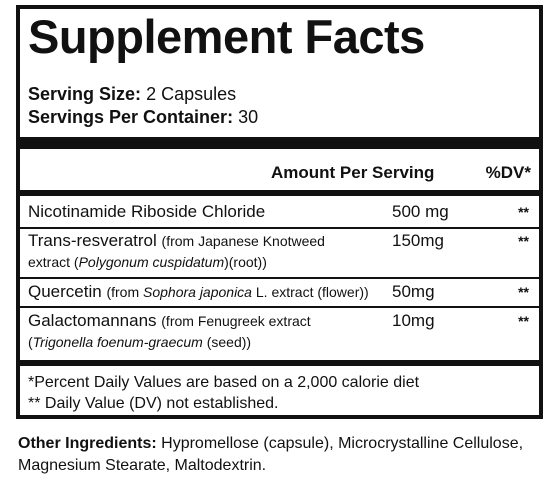 The image size is (558, 484). What do you see at coordinates (236, 321) in the screenshot?
I see `ingredient-source: (from Fenugreek extract` at bounding box center [236, 321].